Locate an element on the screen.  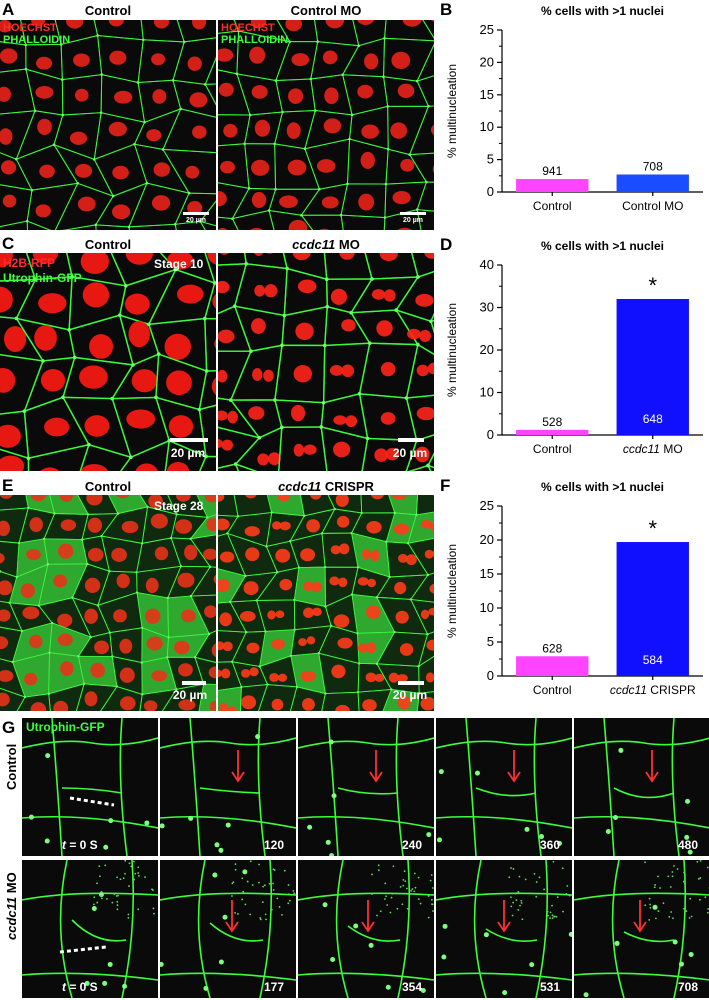
row-label-ccdc11-mo: ccdc11 MO is located at coordinates (11, 906).